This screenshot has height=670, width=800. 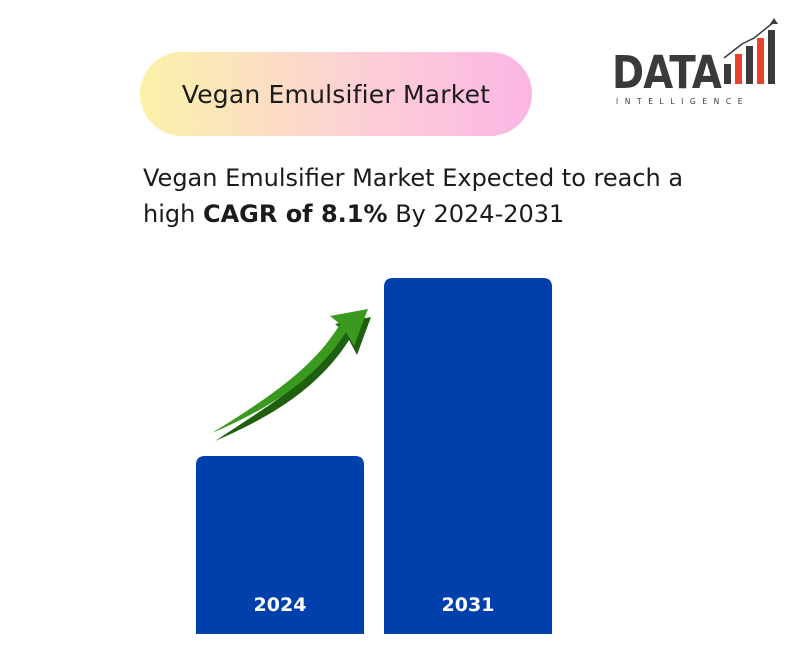 What do you see at coordinates (749, 40) in the screenshot?
I see `logo-trend-line` at bounding box center [749, 40].